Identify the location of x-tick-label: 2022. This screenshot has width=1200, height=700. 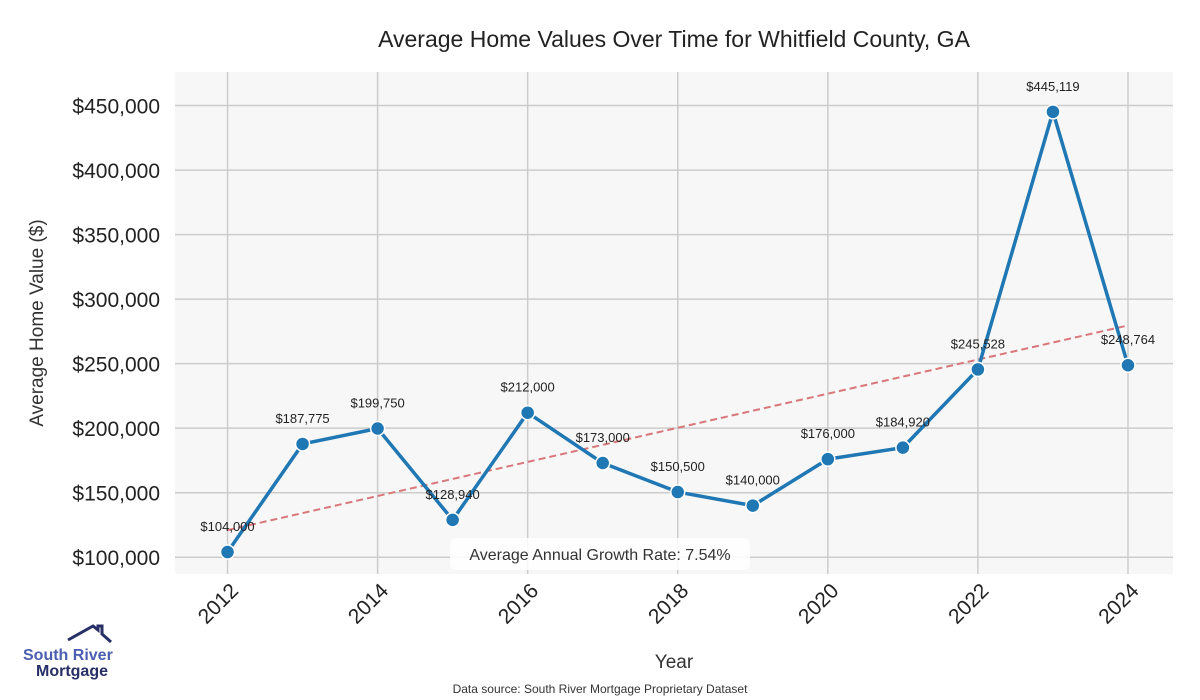
(968, 603).